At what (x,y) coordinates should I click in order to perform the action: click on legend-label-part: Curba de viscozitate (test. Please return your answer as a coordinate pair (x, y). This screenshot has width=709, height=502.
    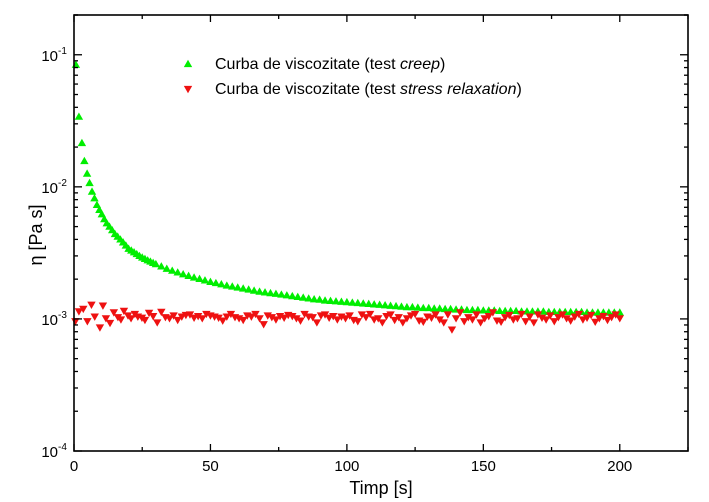
    Looking at the image, I should click on (307, 64).